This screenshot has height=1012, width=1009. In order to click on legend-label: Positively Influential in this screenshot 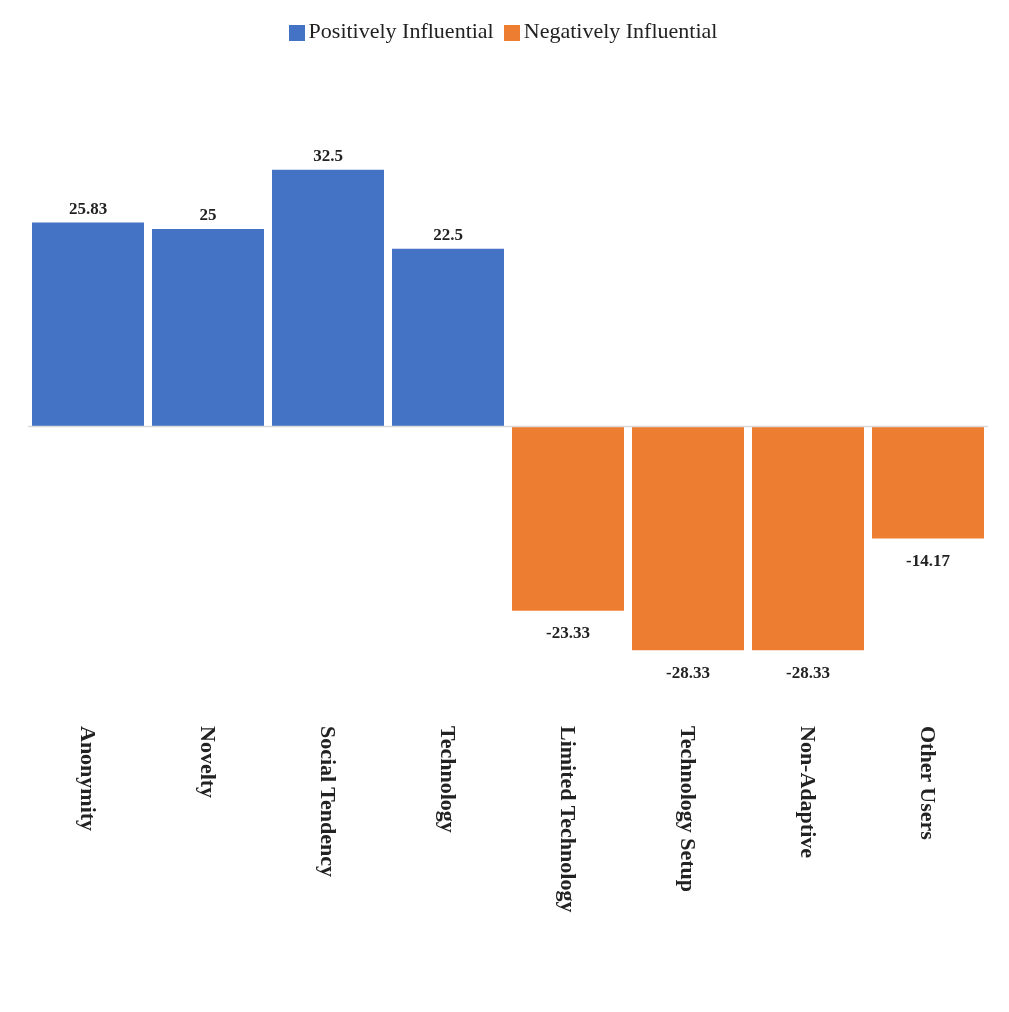, I will do `click(401, 30)`.